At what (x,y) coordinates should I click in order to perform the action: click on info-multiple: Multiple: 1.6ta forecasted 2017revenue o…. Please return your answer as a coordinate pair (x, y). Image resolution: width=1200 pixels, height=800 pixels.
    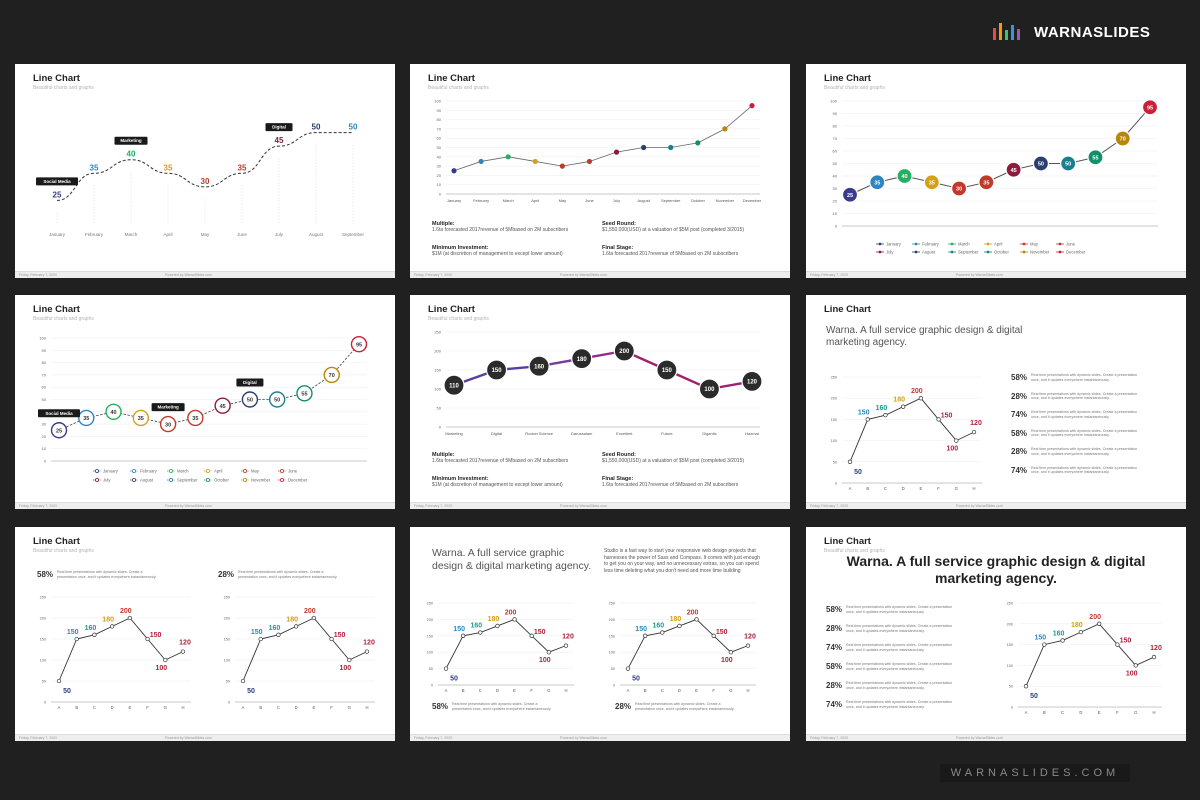
    Looking at the image, I should click on (514, 227).